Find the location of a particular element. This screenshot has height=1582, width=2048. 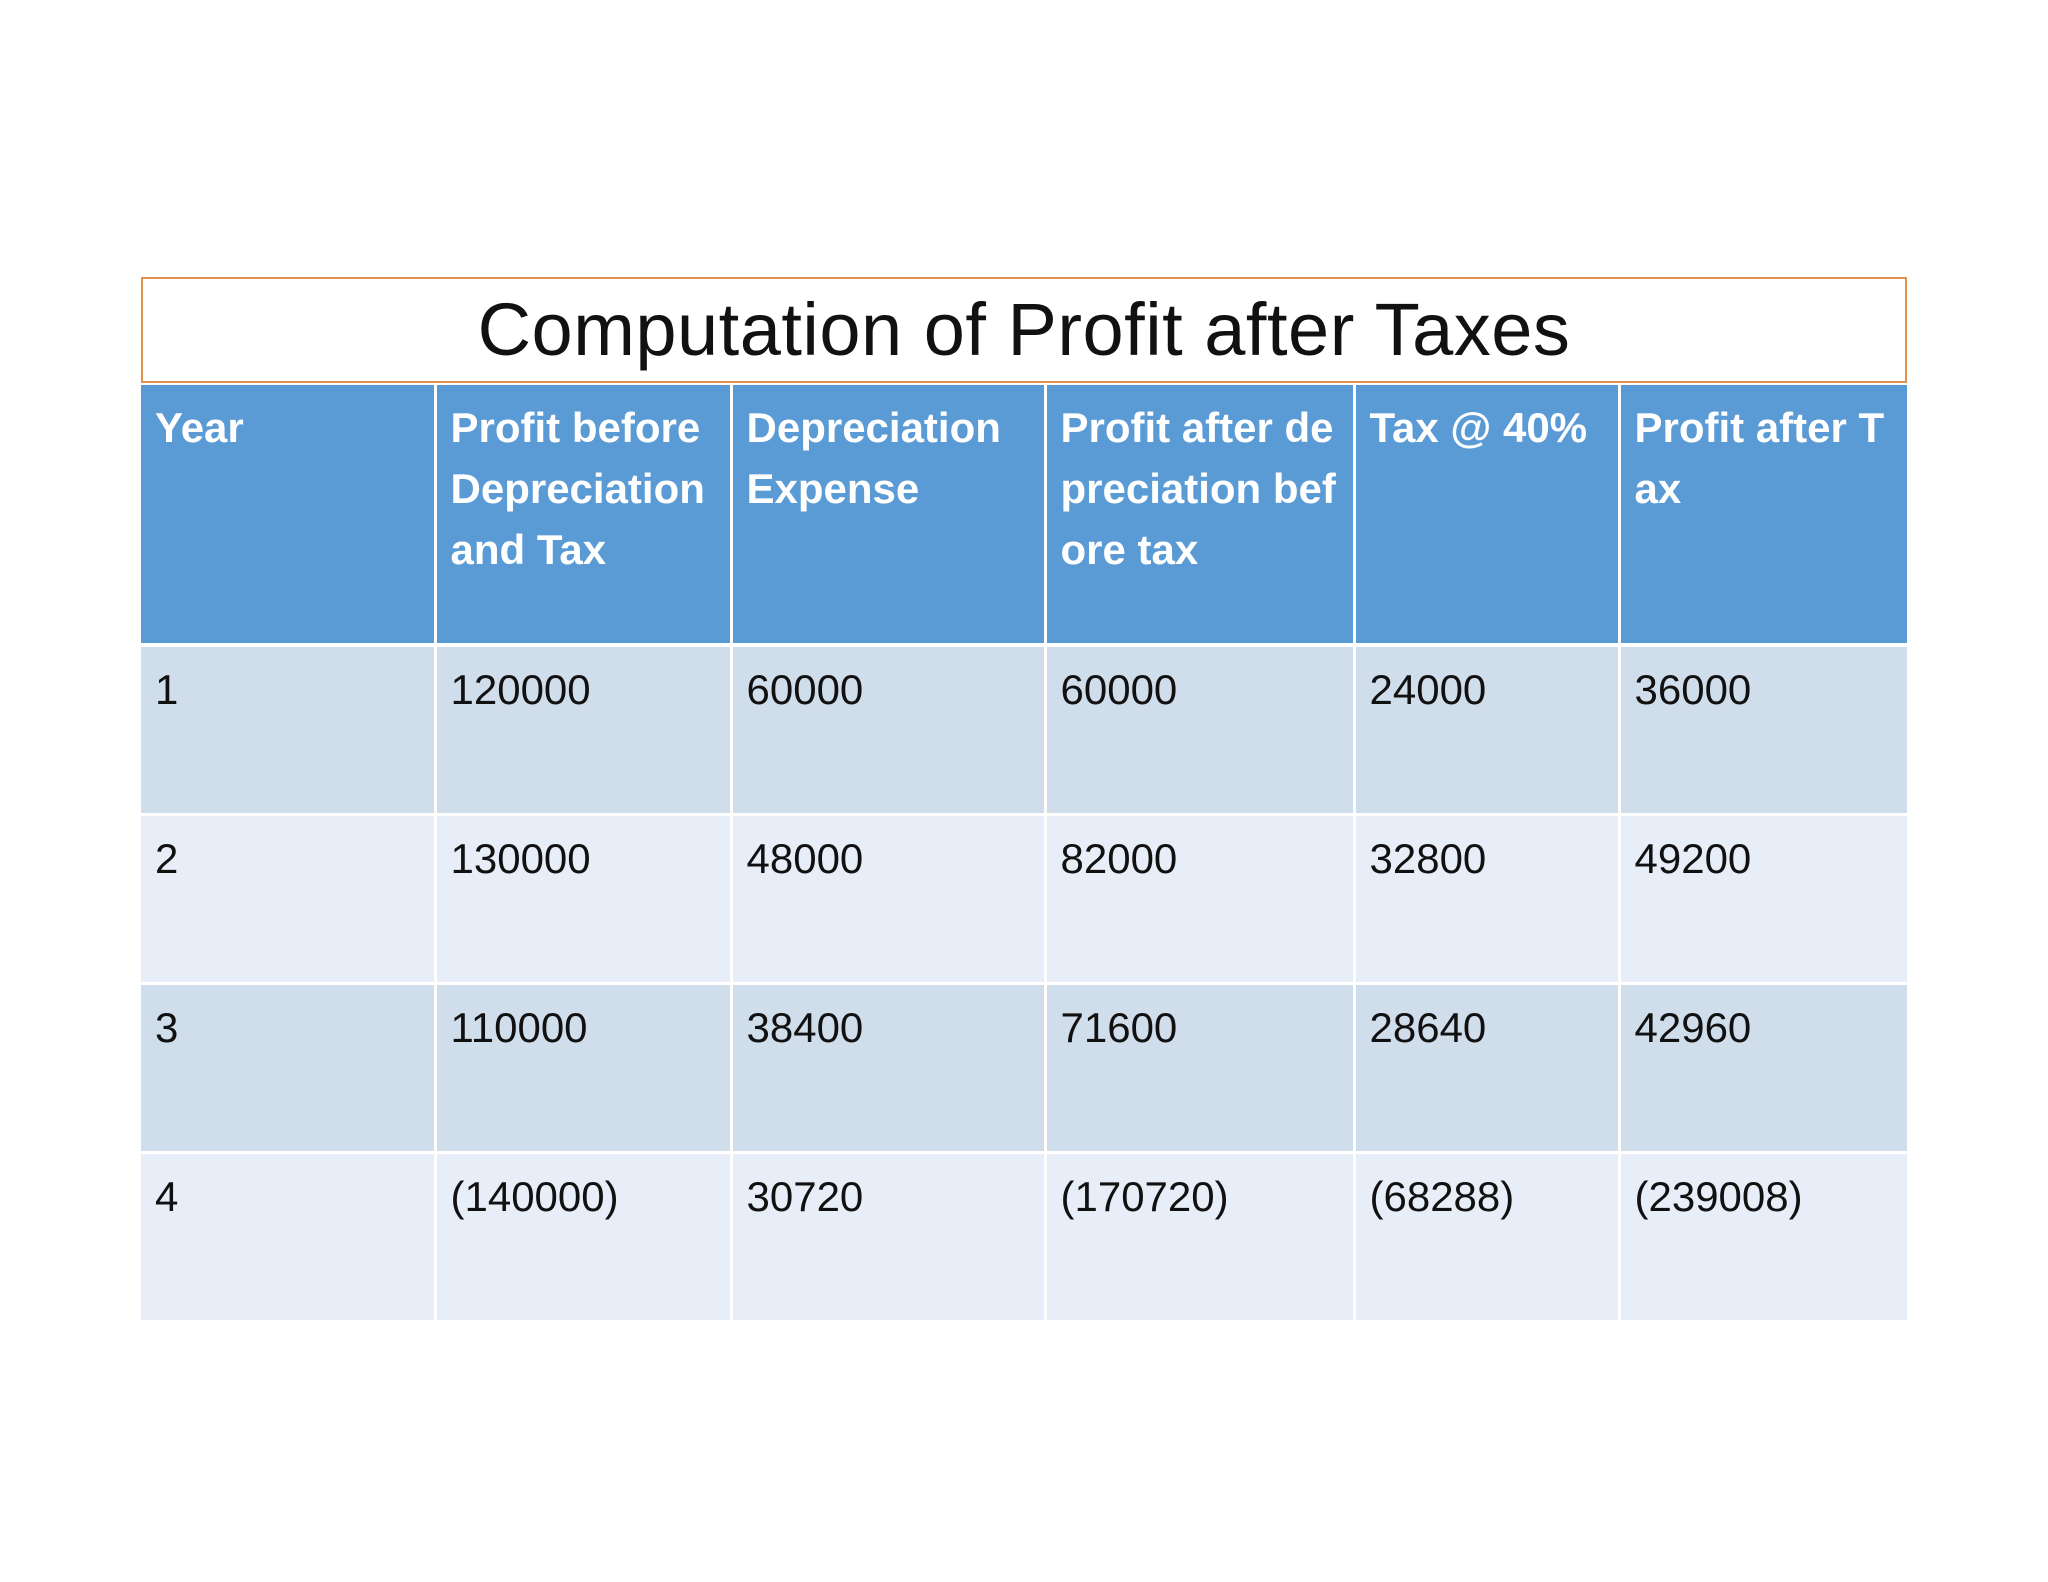

header-cell: Tax @ 40% is located at coordinates (1486, 516).